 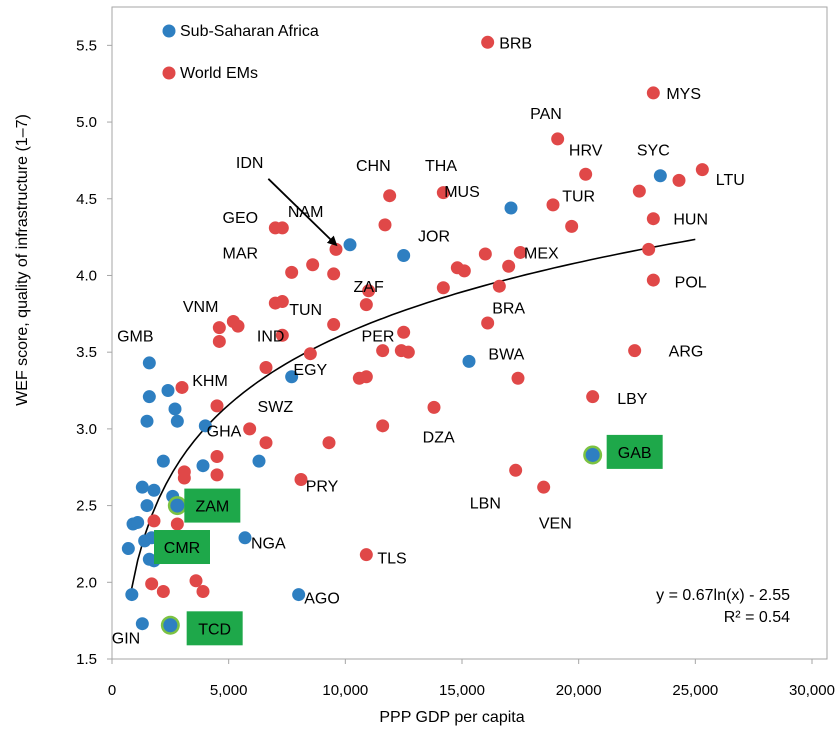 I want to click on trendline-equation: y = 0.67ln(x) - 2.55, so click(x=723, y=595).